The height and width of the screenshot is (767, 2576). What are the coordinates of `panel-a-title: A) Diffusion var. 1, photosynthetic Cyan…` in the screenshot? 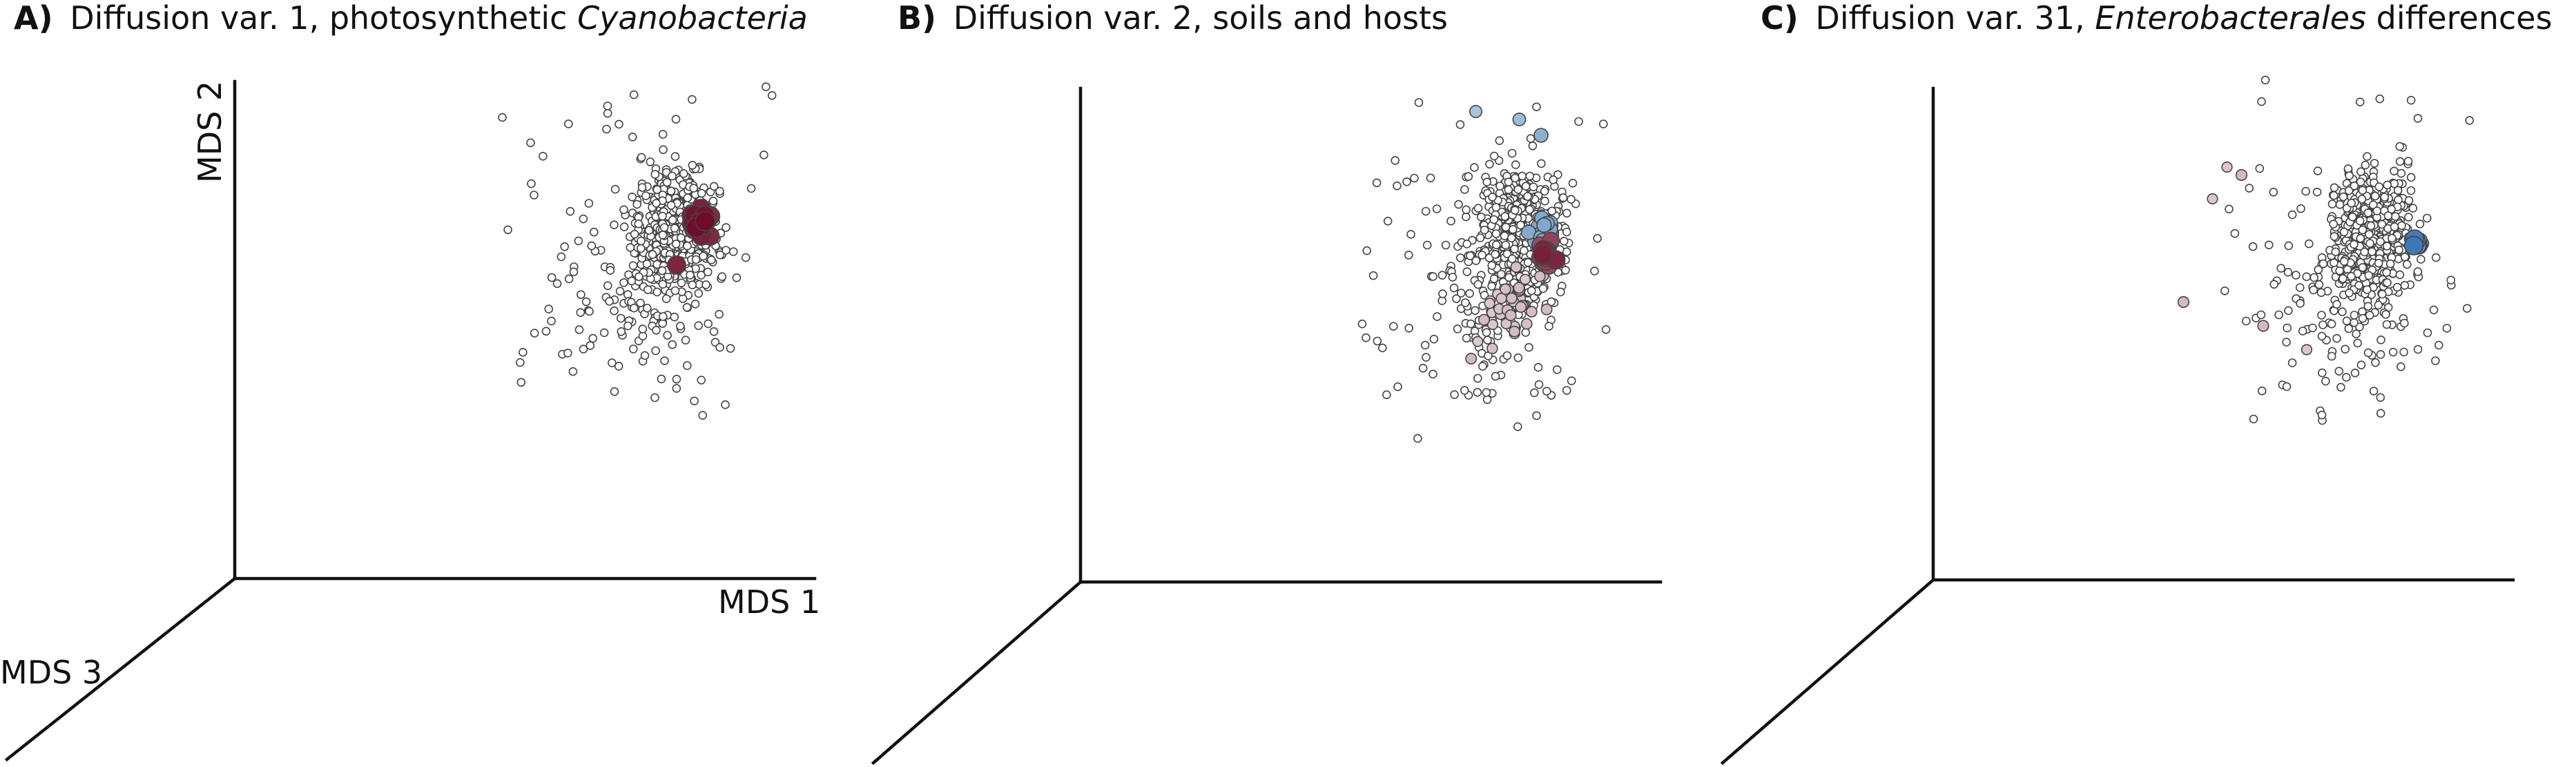 It's located at (411, 18).